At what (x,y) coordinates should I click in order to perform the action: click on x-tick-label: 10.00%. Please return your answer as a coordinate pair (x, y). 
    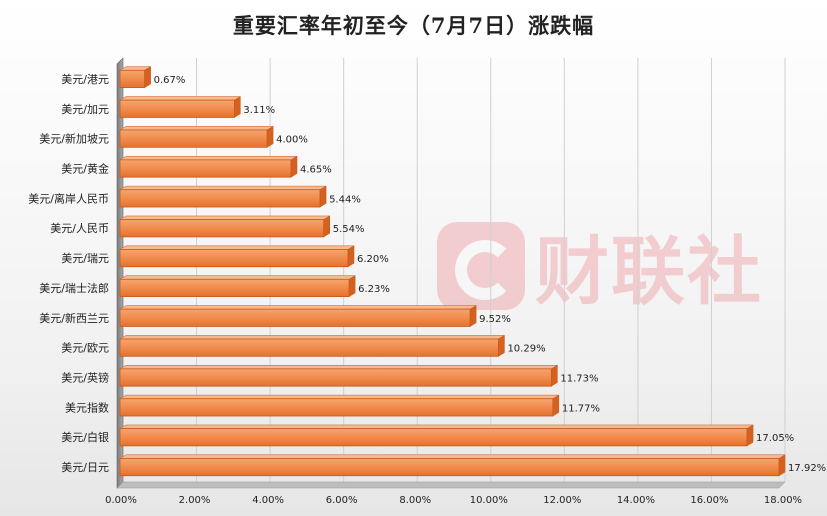
    Looking at the image, I should click on (489, 500).